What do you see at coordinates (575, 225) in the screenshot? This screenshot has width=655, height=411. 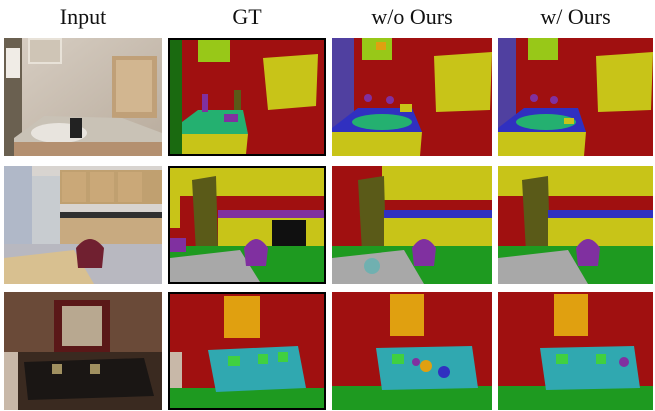 I see `row2-with-ours-segmentation` at bounding box center [575, 225].